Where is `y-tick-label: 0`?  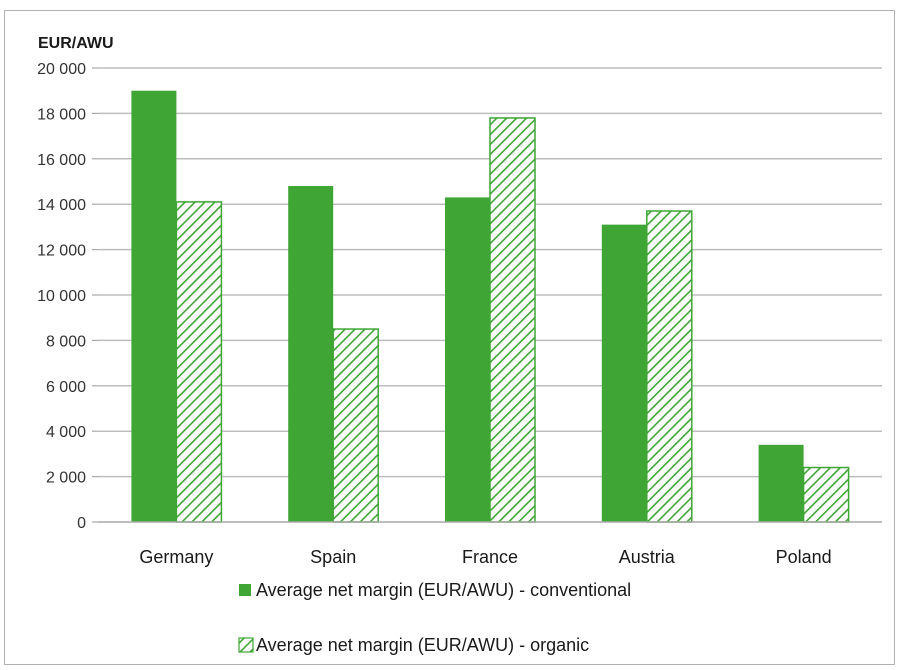 y-tick-label: 0 is located at coordinates (81, 523).